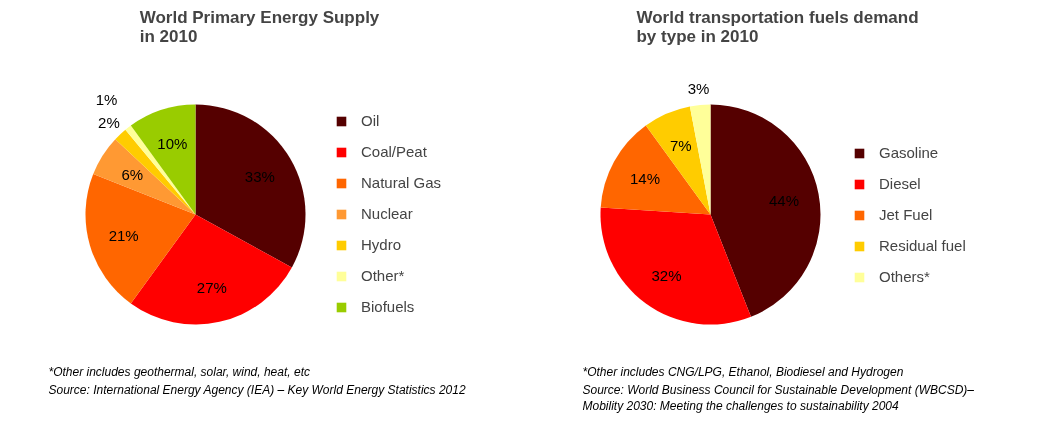  I want to click on data-label: 10%, so click(172, 143).